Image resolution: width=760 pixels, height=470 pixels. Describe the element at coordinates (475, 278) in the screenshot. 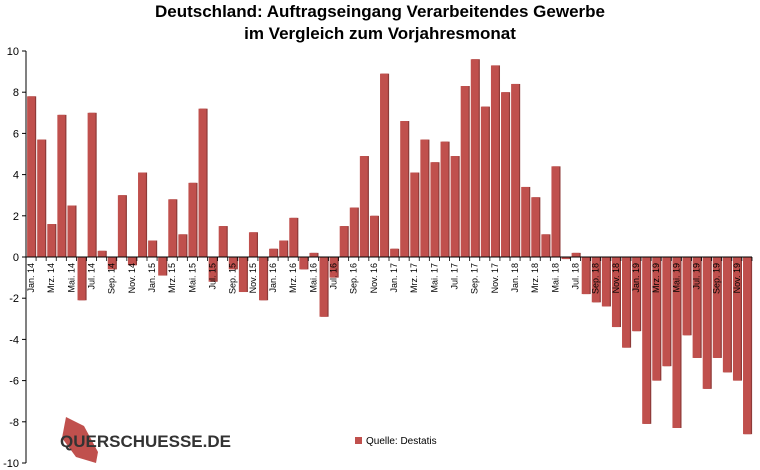

I see `x-tick-label: Sep. 17` at that location.